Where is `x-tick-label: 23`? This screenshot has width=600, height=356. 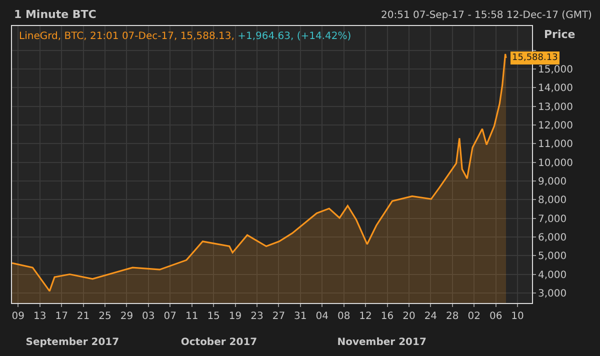 x-tick-label: 23 is located at coordinates (257, 316).